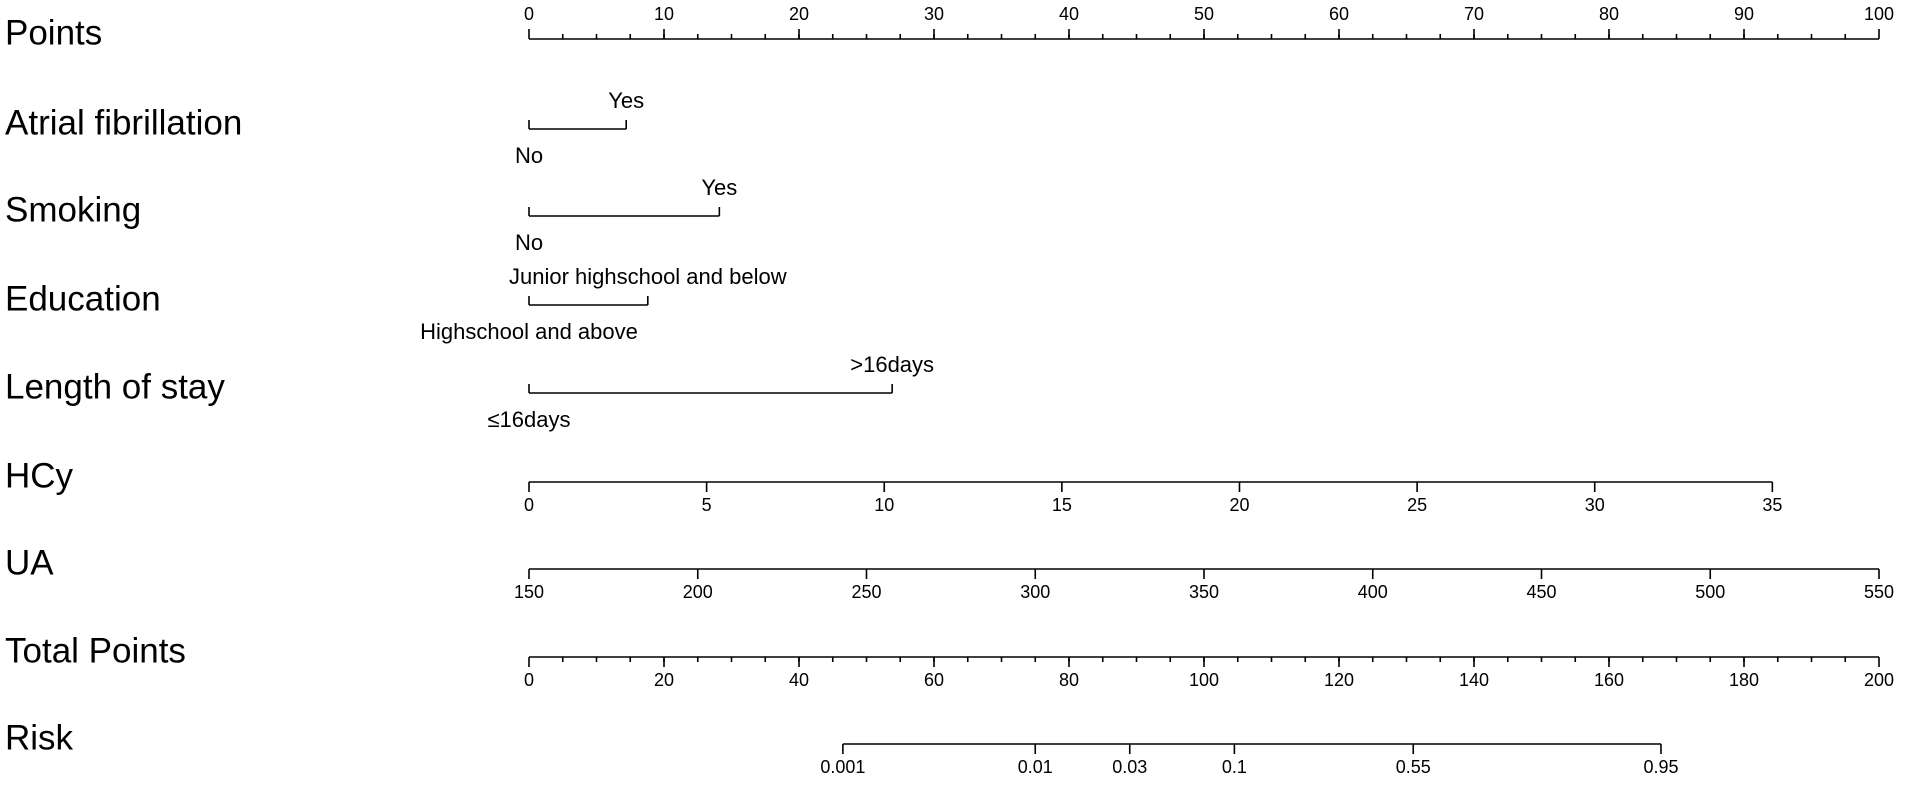 This screenshot has height=788, width=1907. Describe the element at coordinates (1035, 767) in the screenshot. I see `tick-label: 0.01` at that location.